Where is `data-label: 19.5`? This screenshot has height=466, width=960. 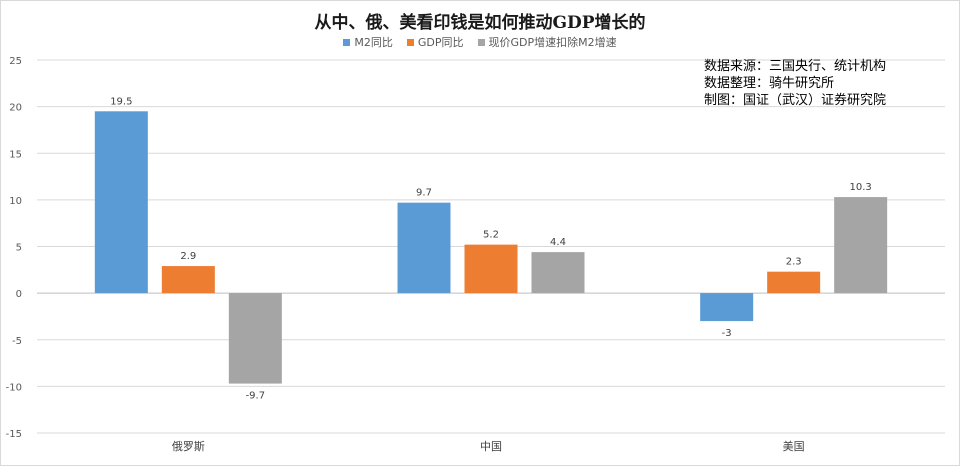
data-label: 19.5 is located at coordinates (121, 101).